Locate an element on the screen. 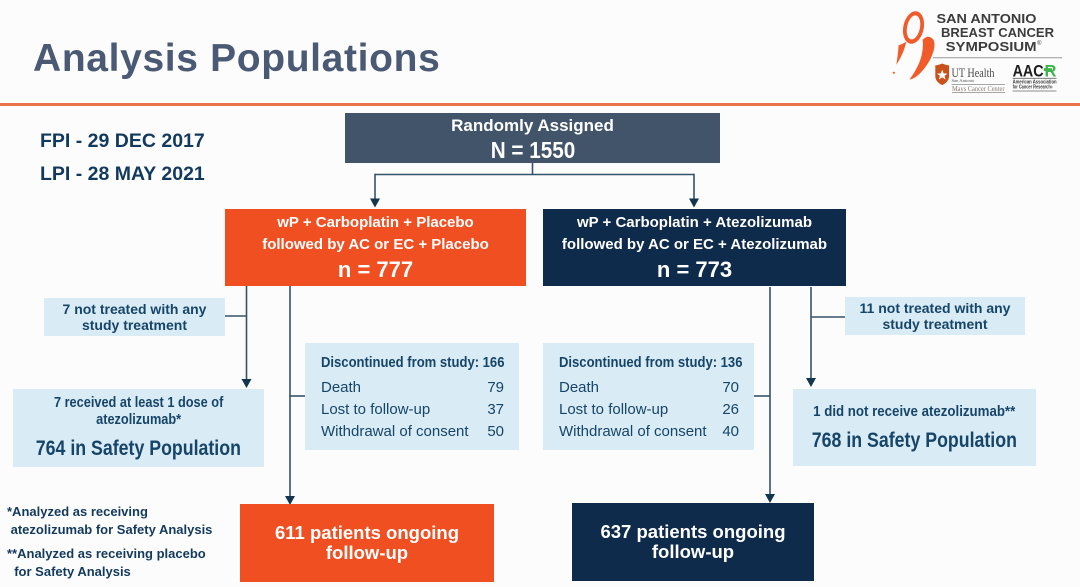 Image resolution: width=1080 pixels, height=587 pixels. svg-text: Mays Cancer Center is located at coordinates (978, 89).